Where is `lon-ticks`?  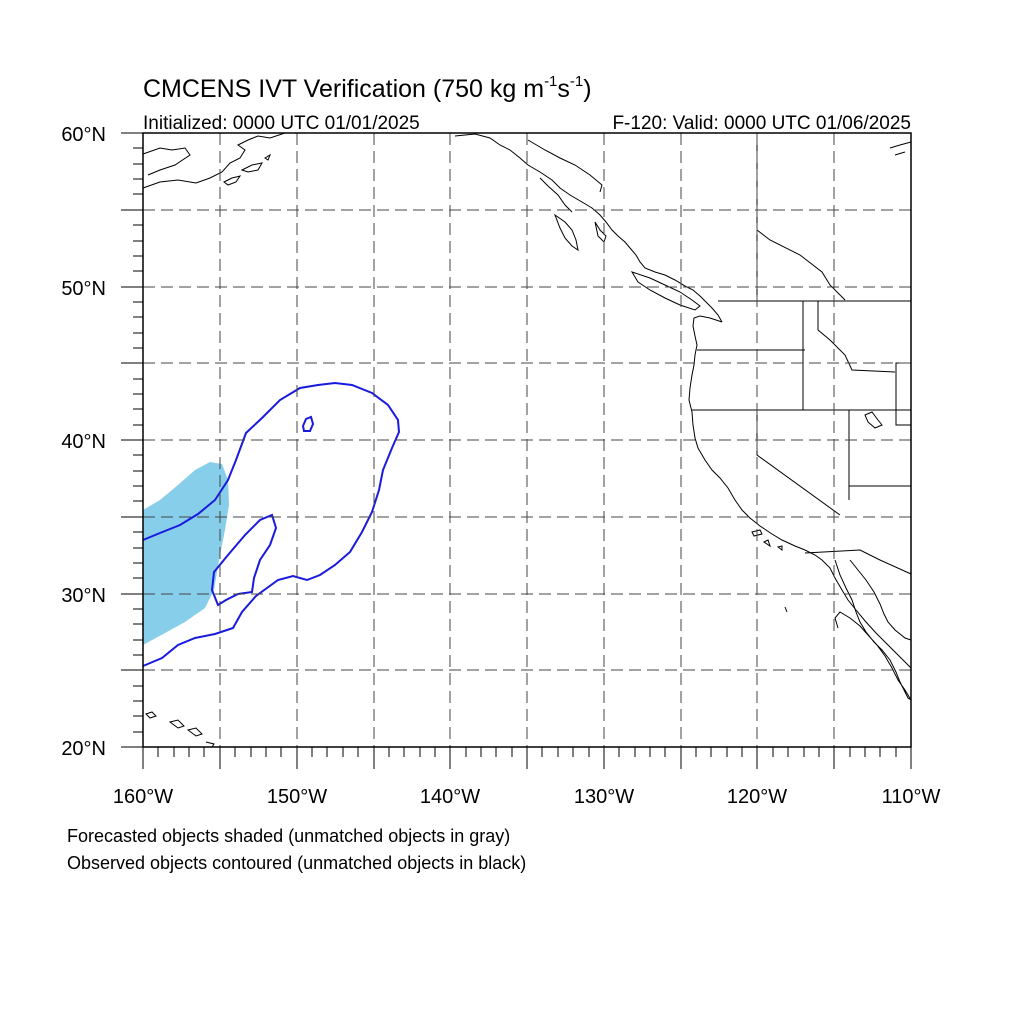 lon-ticks is located at coordinates (527, 758).